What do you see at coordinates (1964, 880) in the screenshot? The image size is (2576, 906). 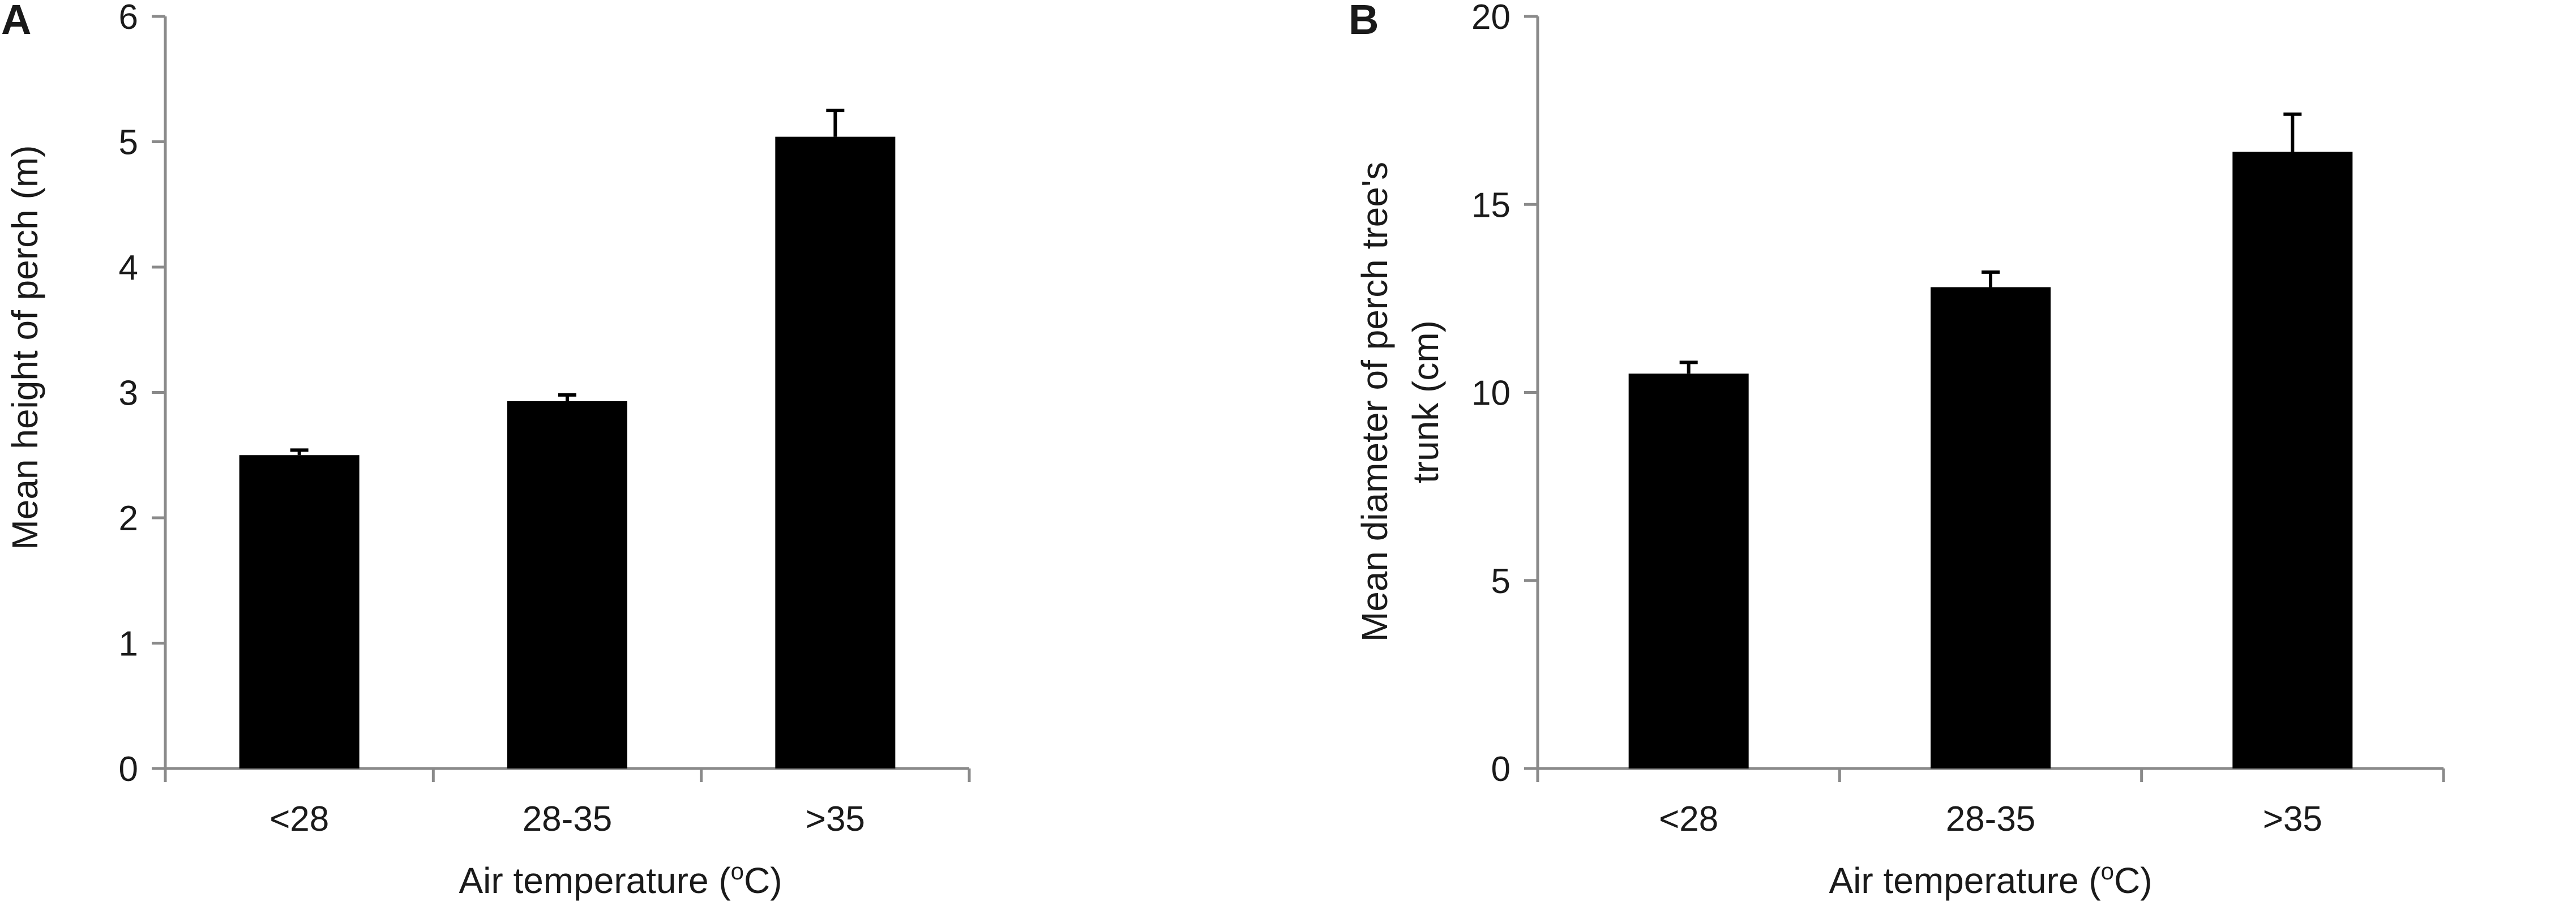 I see `panel-b-x-axis-title-text: Air temperature (` at bounding box center [1964, 880].